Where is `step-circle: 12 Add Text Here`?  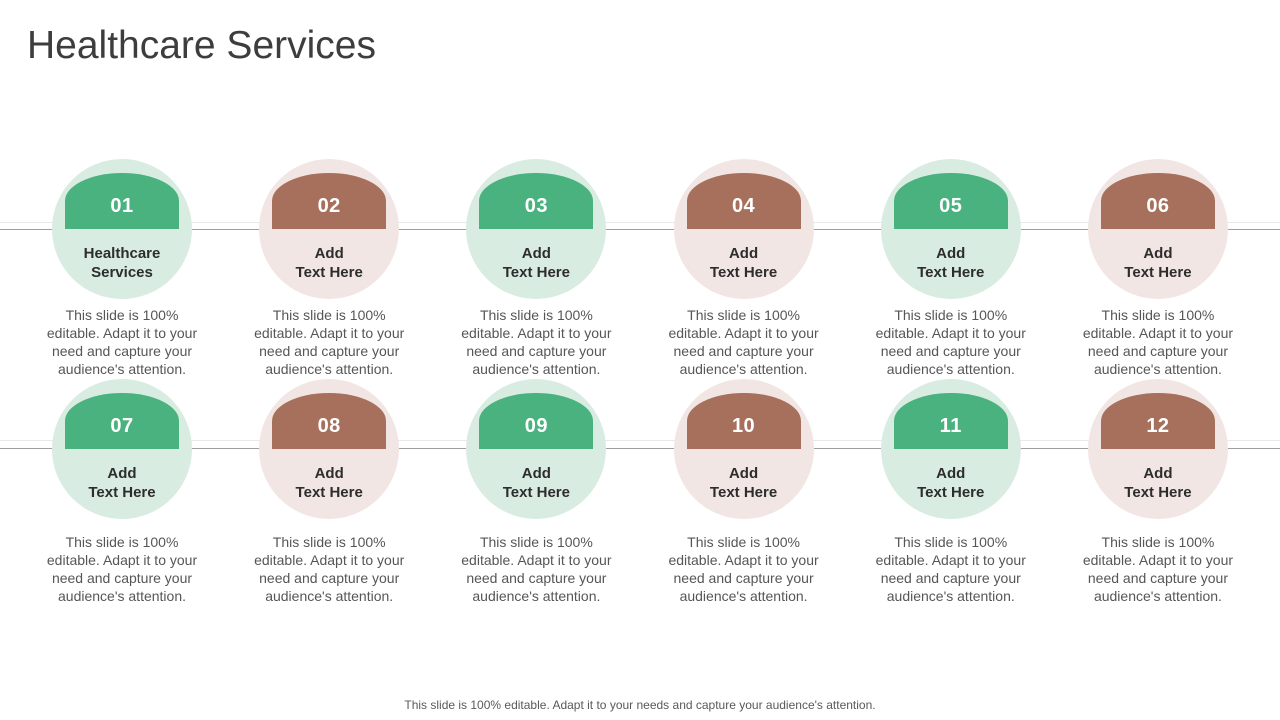
step-circle: 12 Add Text Here is located at coordinates (1157, 449).